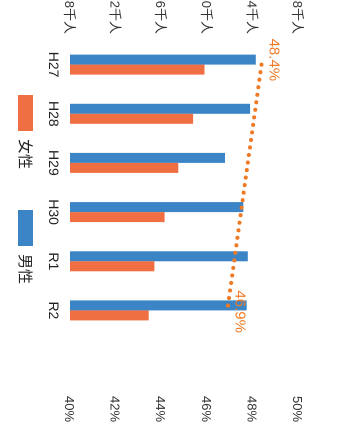  I want to click on left-axis-tick-label: 80千人, so click(206, 17).